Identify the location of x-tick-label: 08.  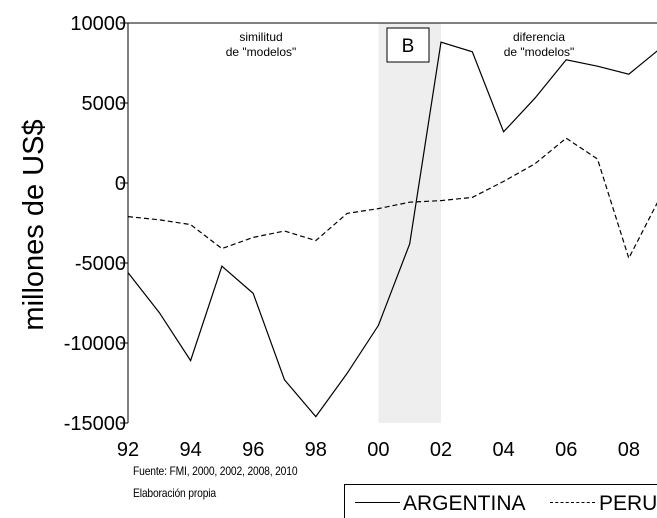
(629, 450).